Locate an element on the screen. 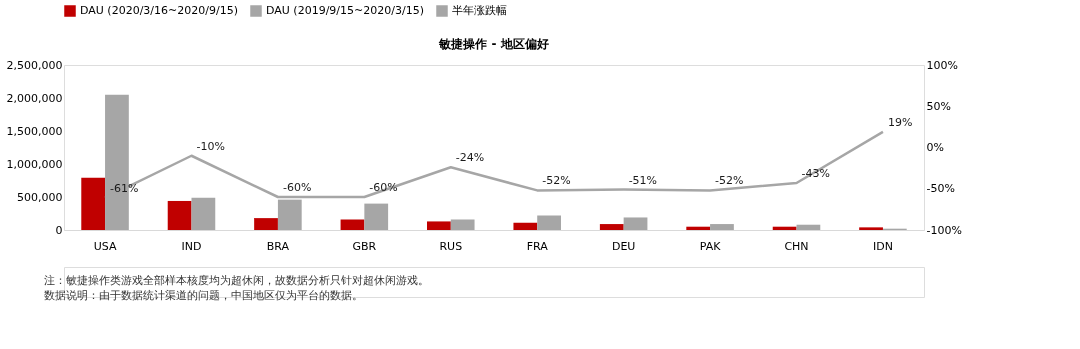  x-tick-label: BRA is located at coordinates (278, 246).